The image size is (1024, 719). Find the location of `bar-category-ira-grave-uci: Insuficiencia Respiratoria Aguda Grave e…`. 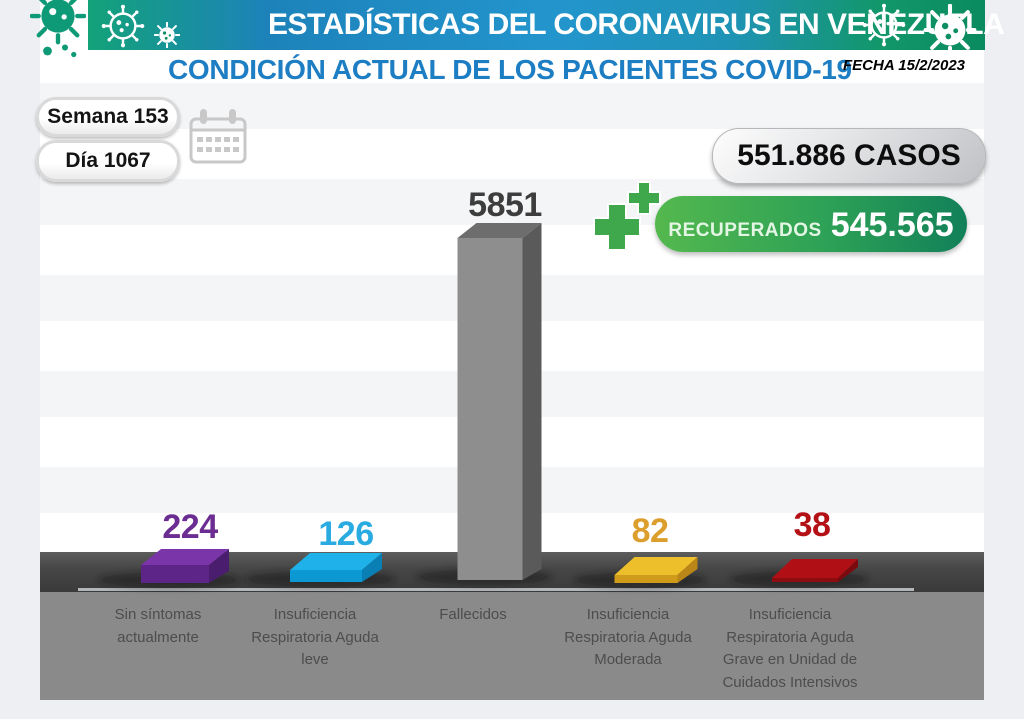

bar-category-ira-grave-uci: Insuficiencia Respiratoria Aguda Grave e… is located at coordinates (790, 648).